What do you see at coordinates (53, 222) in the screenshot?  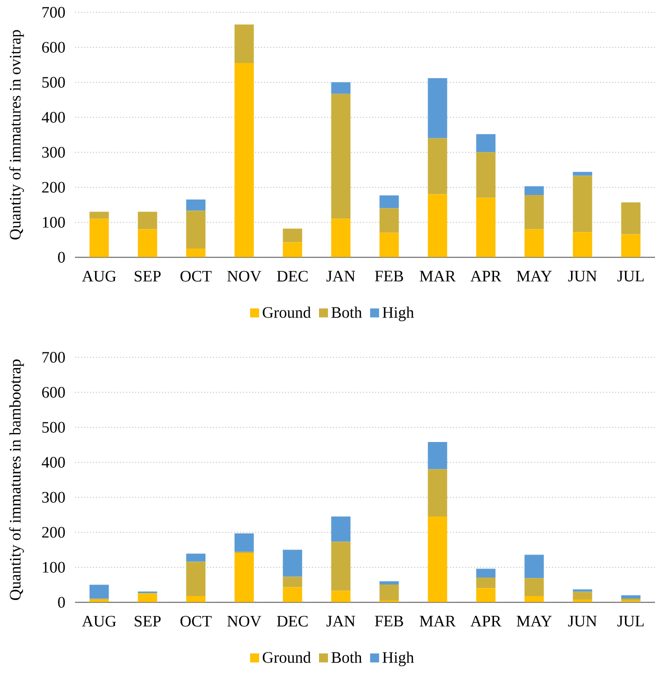 I see `y-tick-label: 100` at bounding box center [53, 222].